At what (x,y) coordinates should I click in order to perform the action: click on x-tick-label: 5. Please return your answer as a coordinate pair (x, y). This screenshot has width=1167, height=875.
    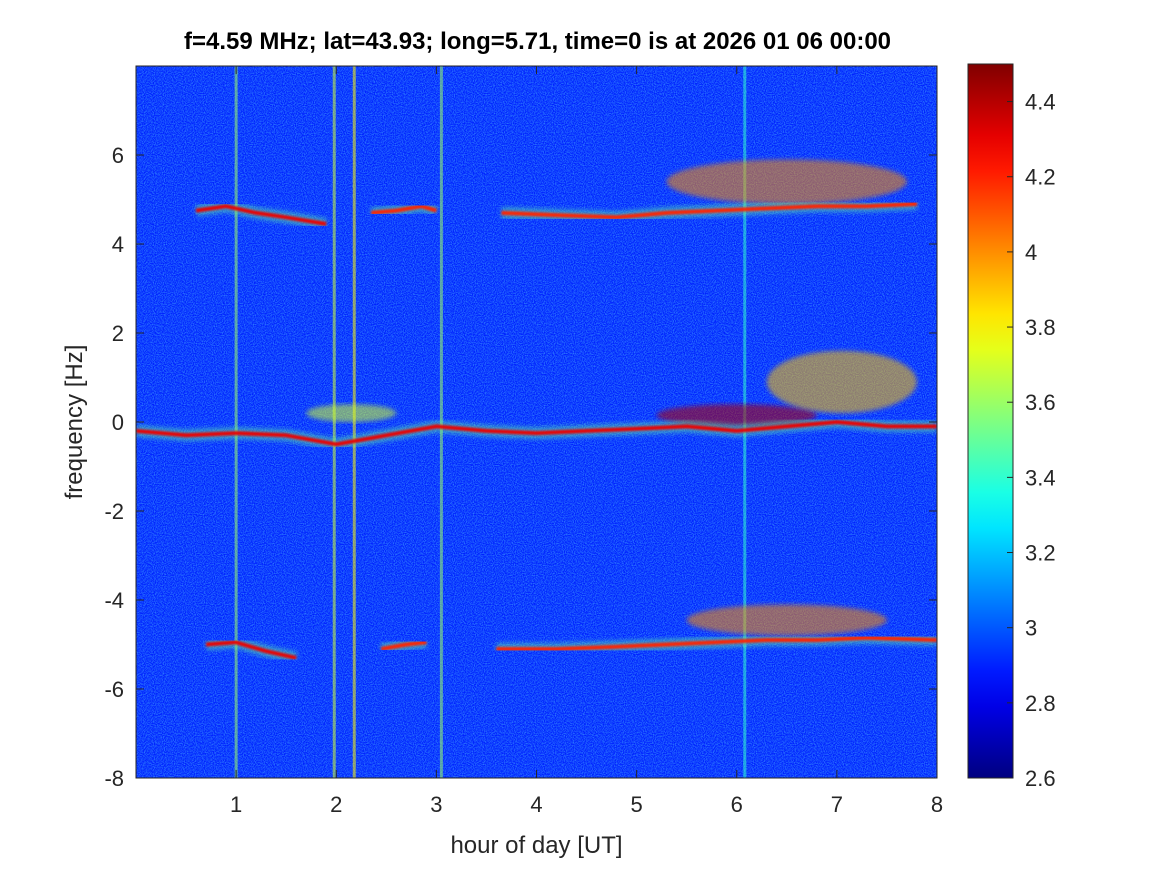
    Looking at the image, I should click on (637, 804).